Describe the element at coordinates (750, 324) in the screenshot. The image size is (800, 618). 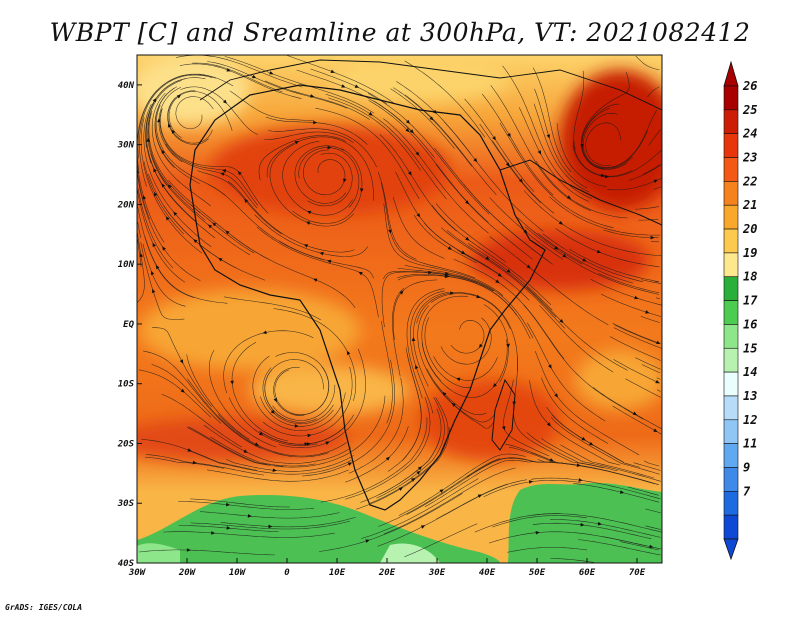
I see `colorbar-label: 16` at that location.